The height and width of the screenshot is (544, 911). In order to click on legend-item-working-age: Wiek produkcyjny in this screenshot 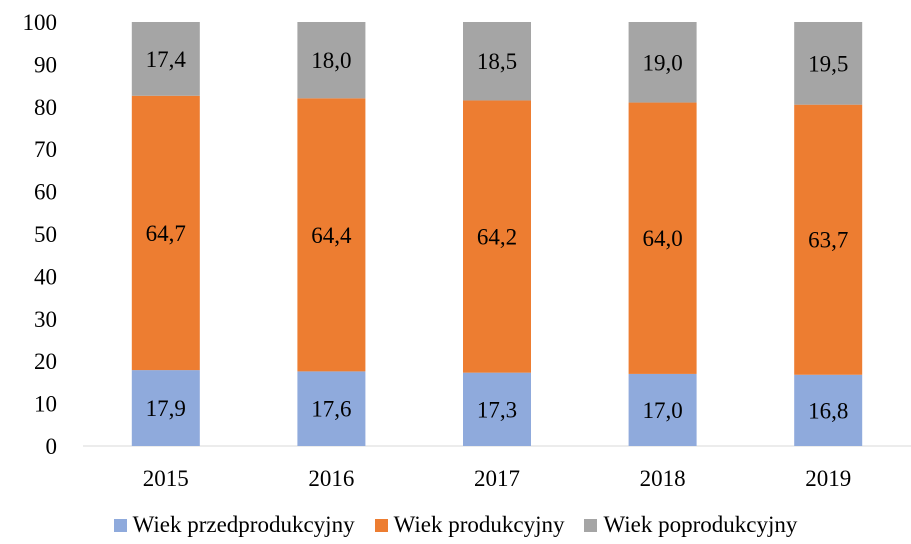, I will do `click(469, 525)`.